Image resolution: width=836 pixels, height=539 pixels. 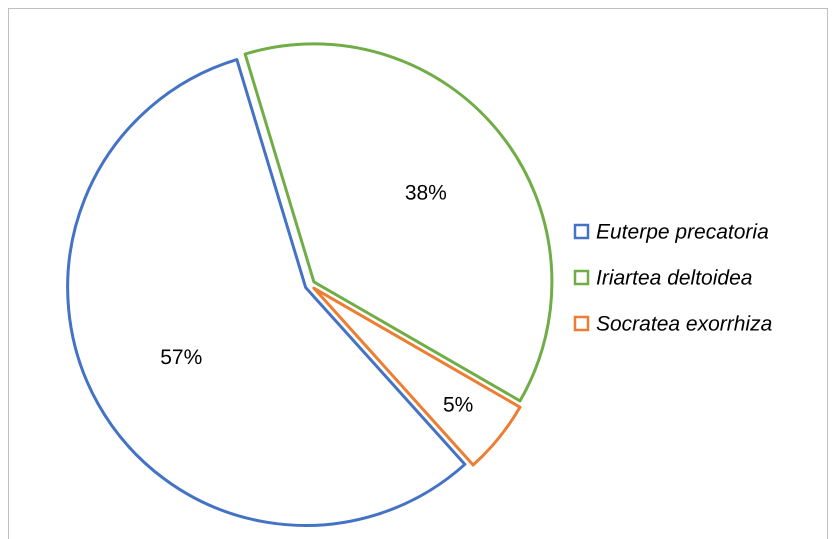 What do you see at coordinates (674, 278) in the screenshot?
I see `legend-label: Iriartea deltoidea` at bounding box center [674, 278].